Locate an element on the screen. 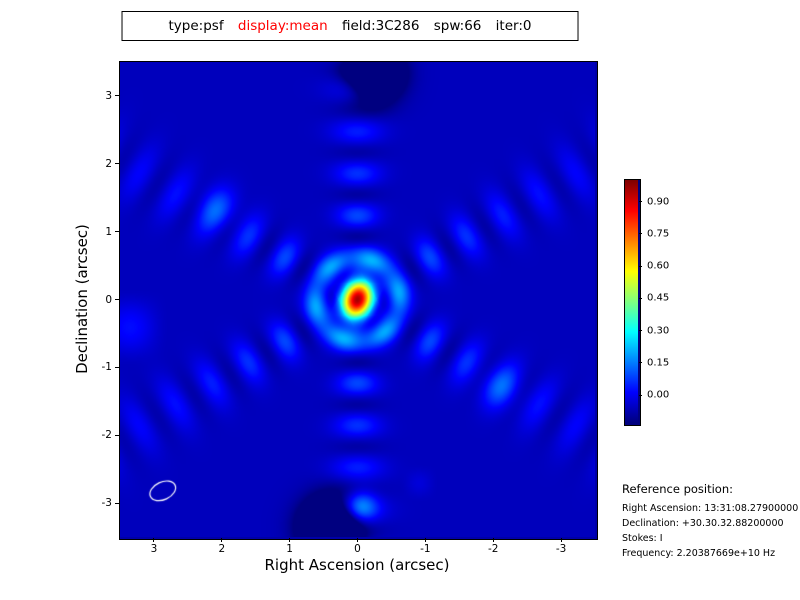 The image size is (800, 600). y-tick-label: 2 is located at coordinates (108, 163).